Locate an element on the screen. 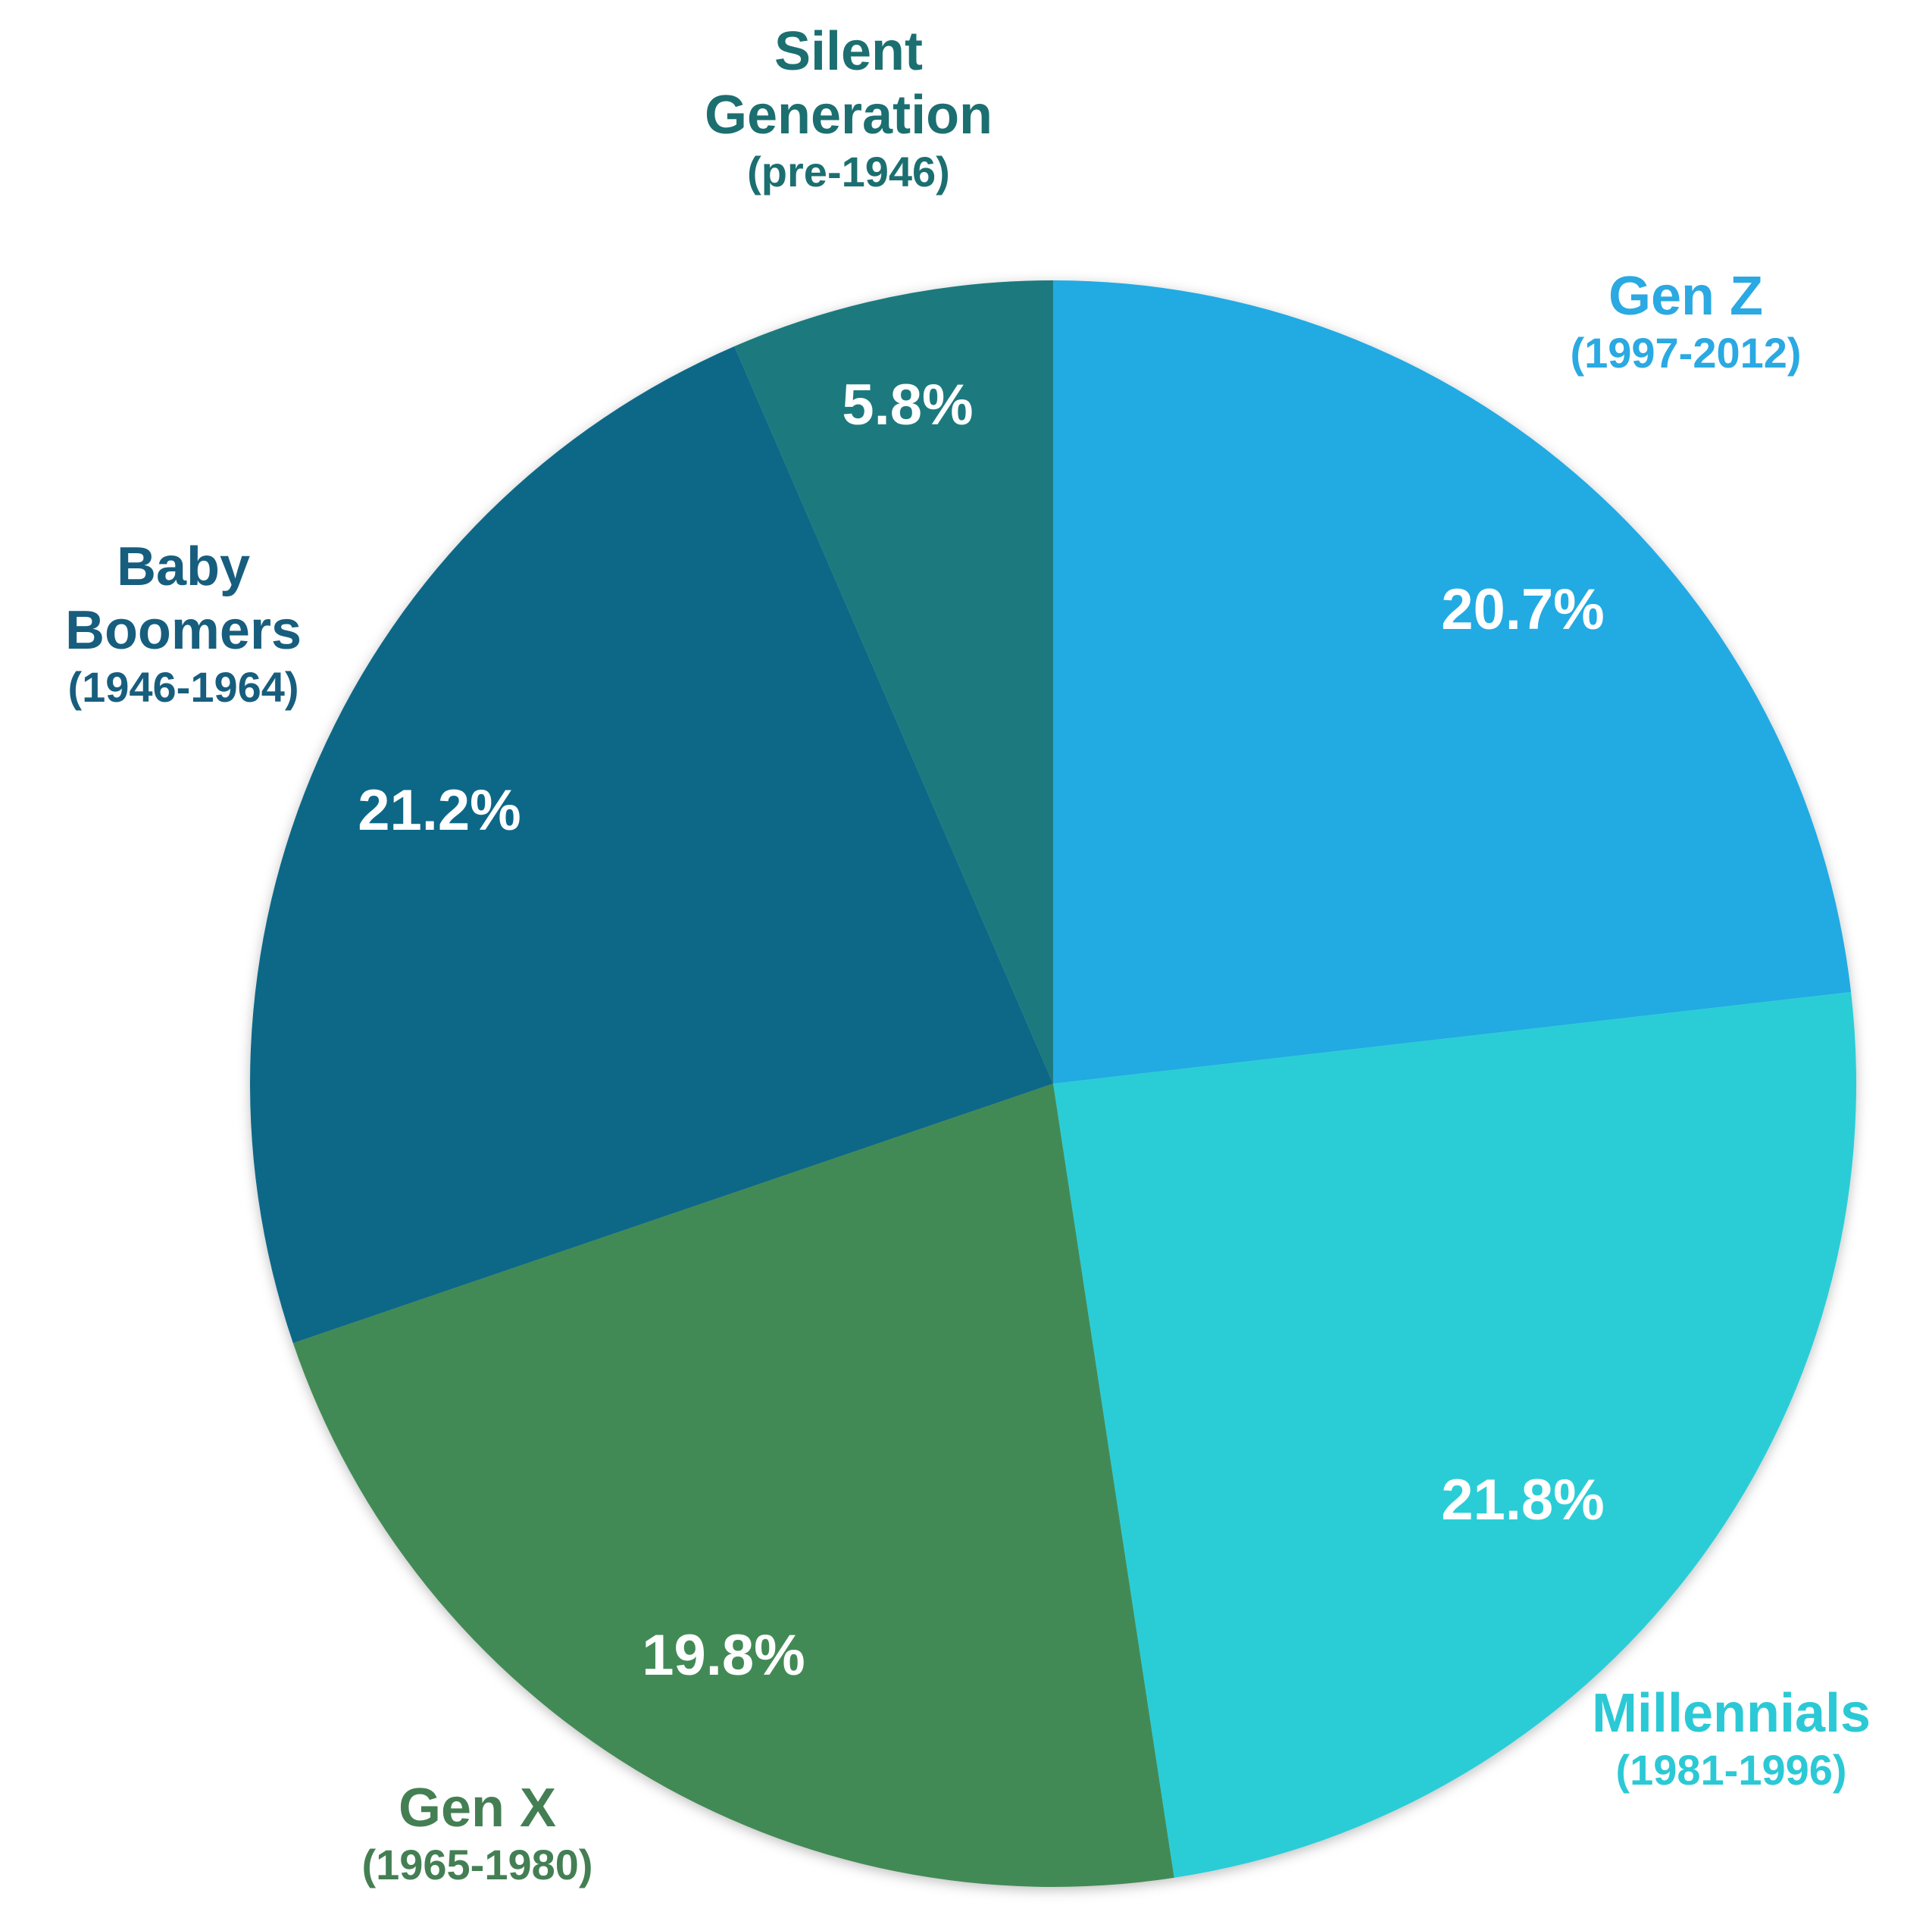  slice-value-label: 21.8% is located at coordinates (1523, 1500).